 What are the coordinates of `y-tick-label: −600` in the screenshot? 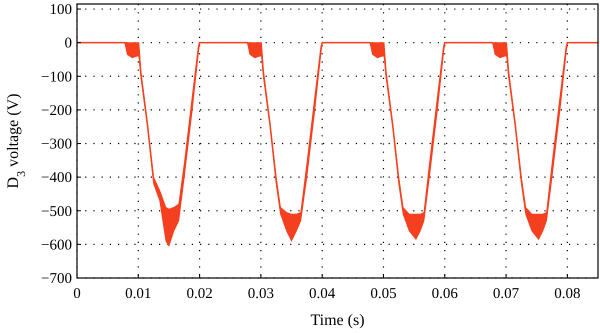 It's located at (56, 245).